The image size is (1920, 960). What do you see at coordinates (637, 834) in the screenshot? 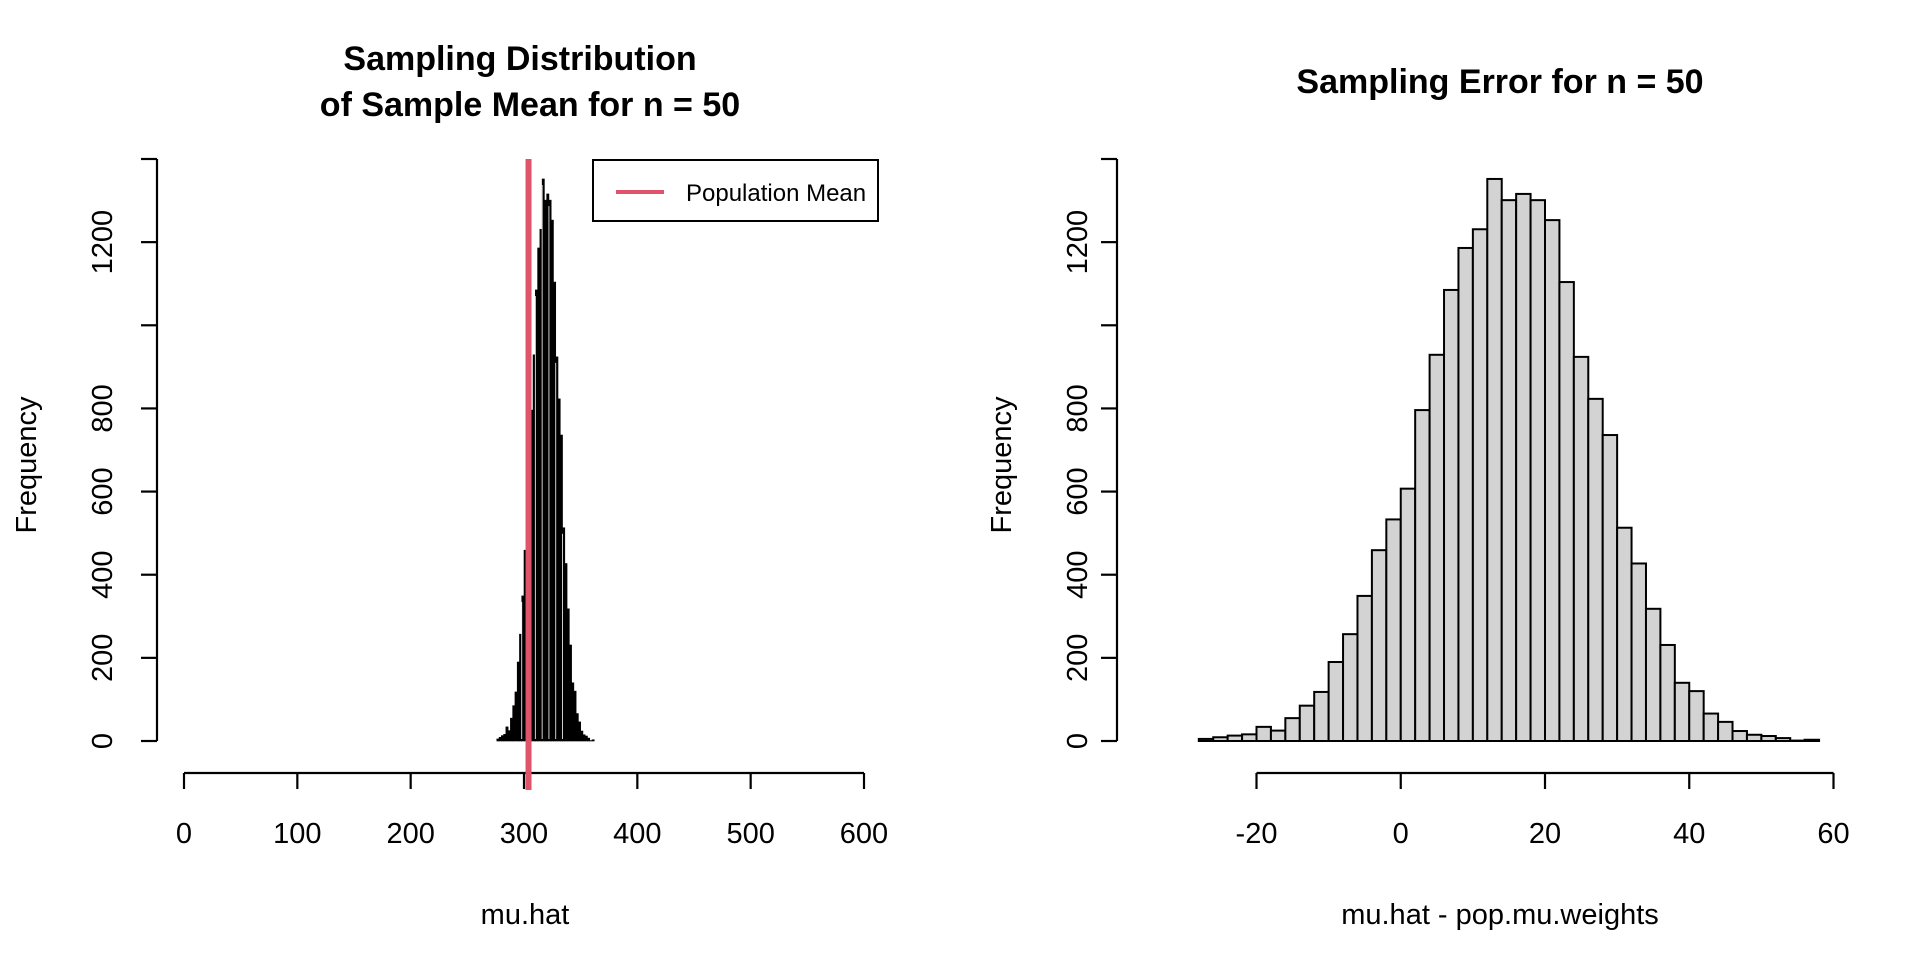
I see `x-tick-label: 400` at bounding box center [637, 834].